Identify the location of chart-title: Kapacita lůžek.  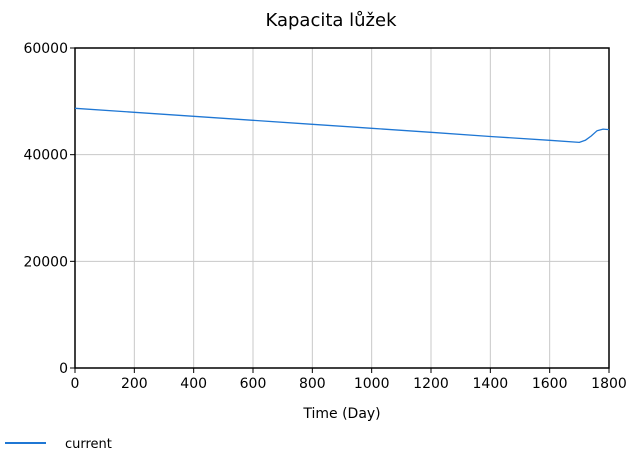
(331, 20).